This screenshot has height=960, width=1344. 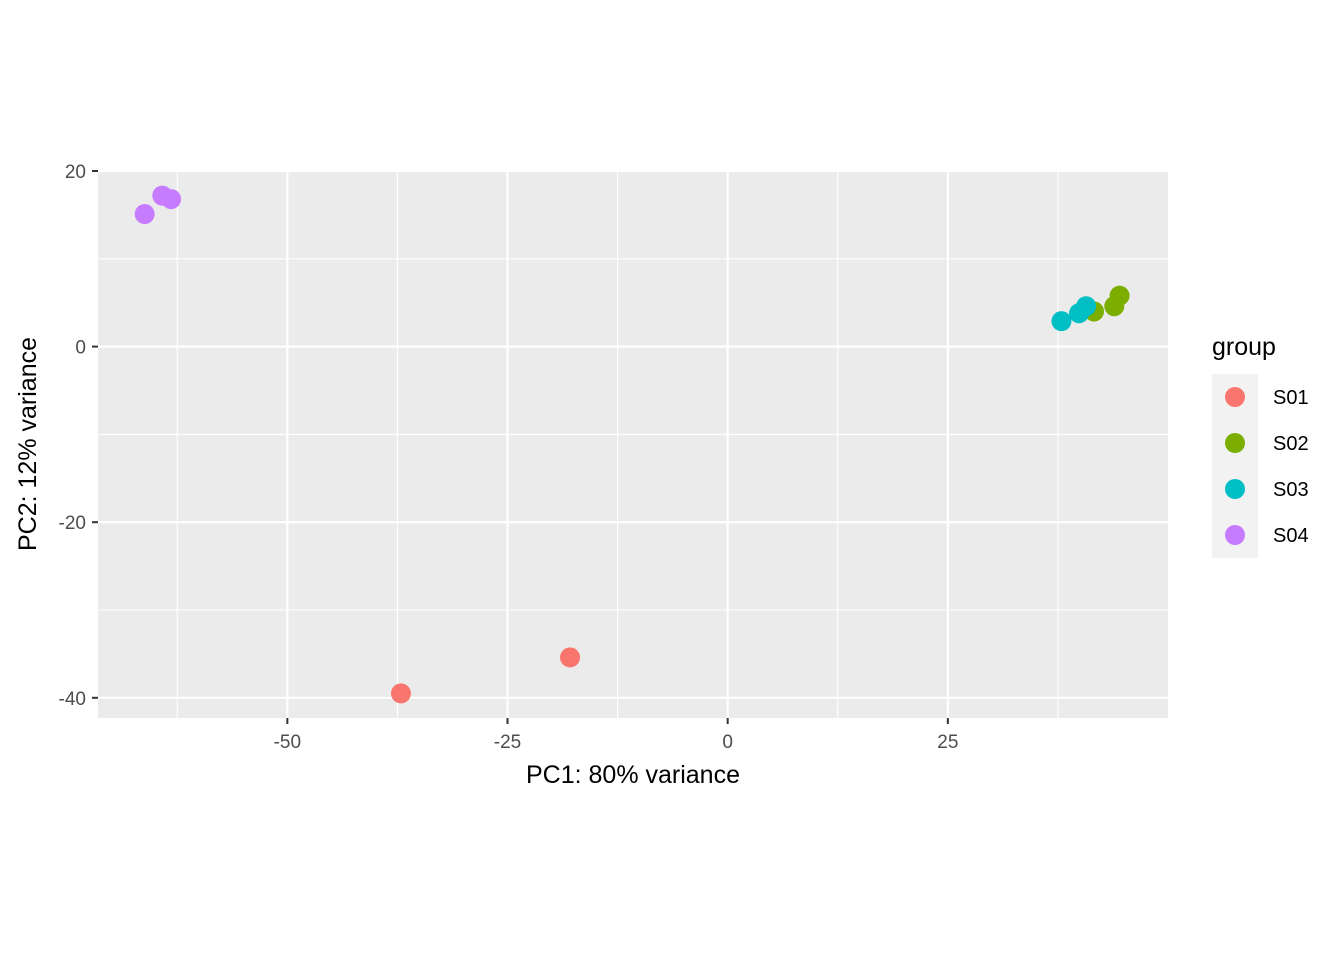 I want to click on x-axis: -50 -25 0 25, so click(x=616, y=735).